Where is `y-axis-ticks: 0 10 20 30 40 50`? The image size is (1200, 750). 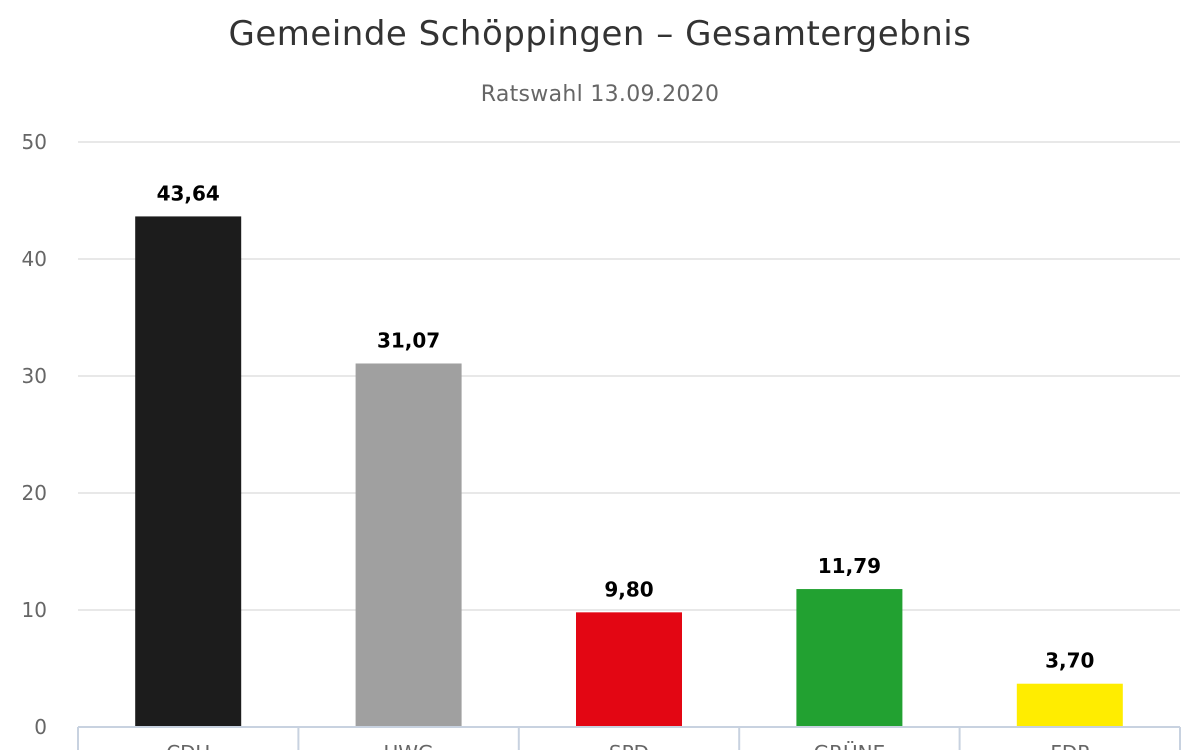 y-axis-ticks: 0 10 20 30 40 50 is located at coordinates (34, 434).